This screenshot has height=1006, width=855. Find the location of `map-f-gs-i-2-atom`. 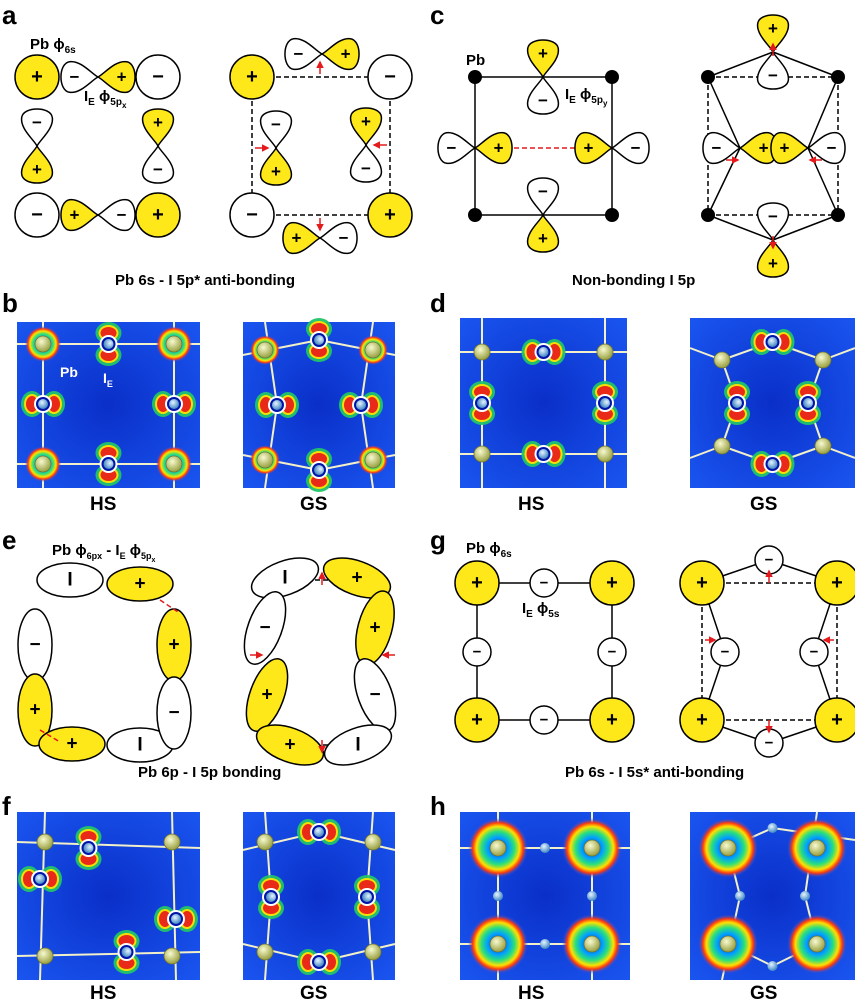

map-f-gs-i-2-atom is located at coordinates (271, 897).